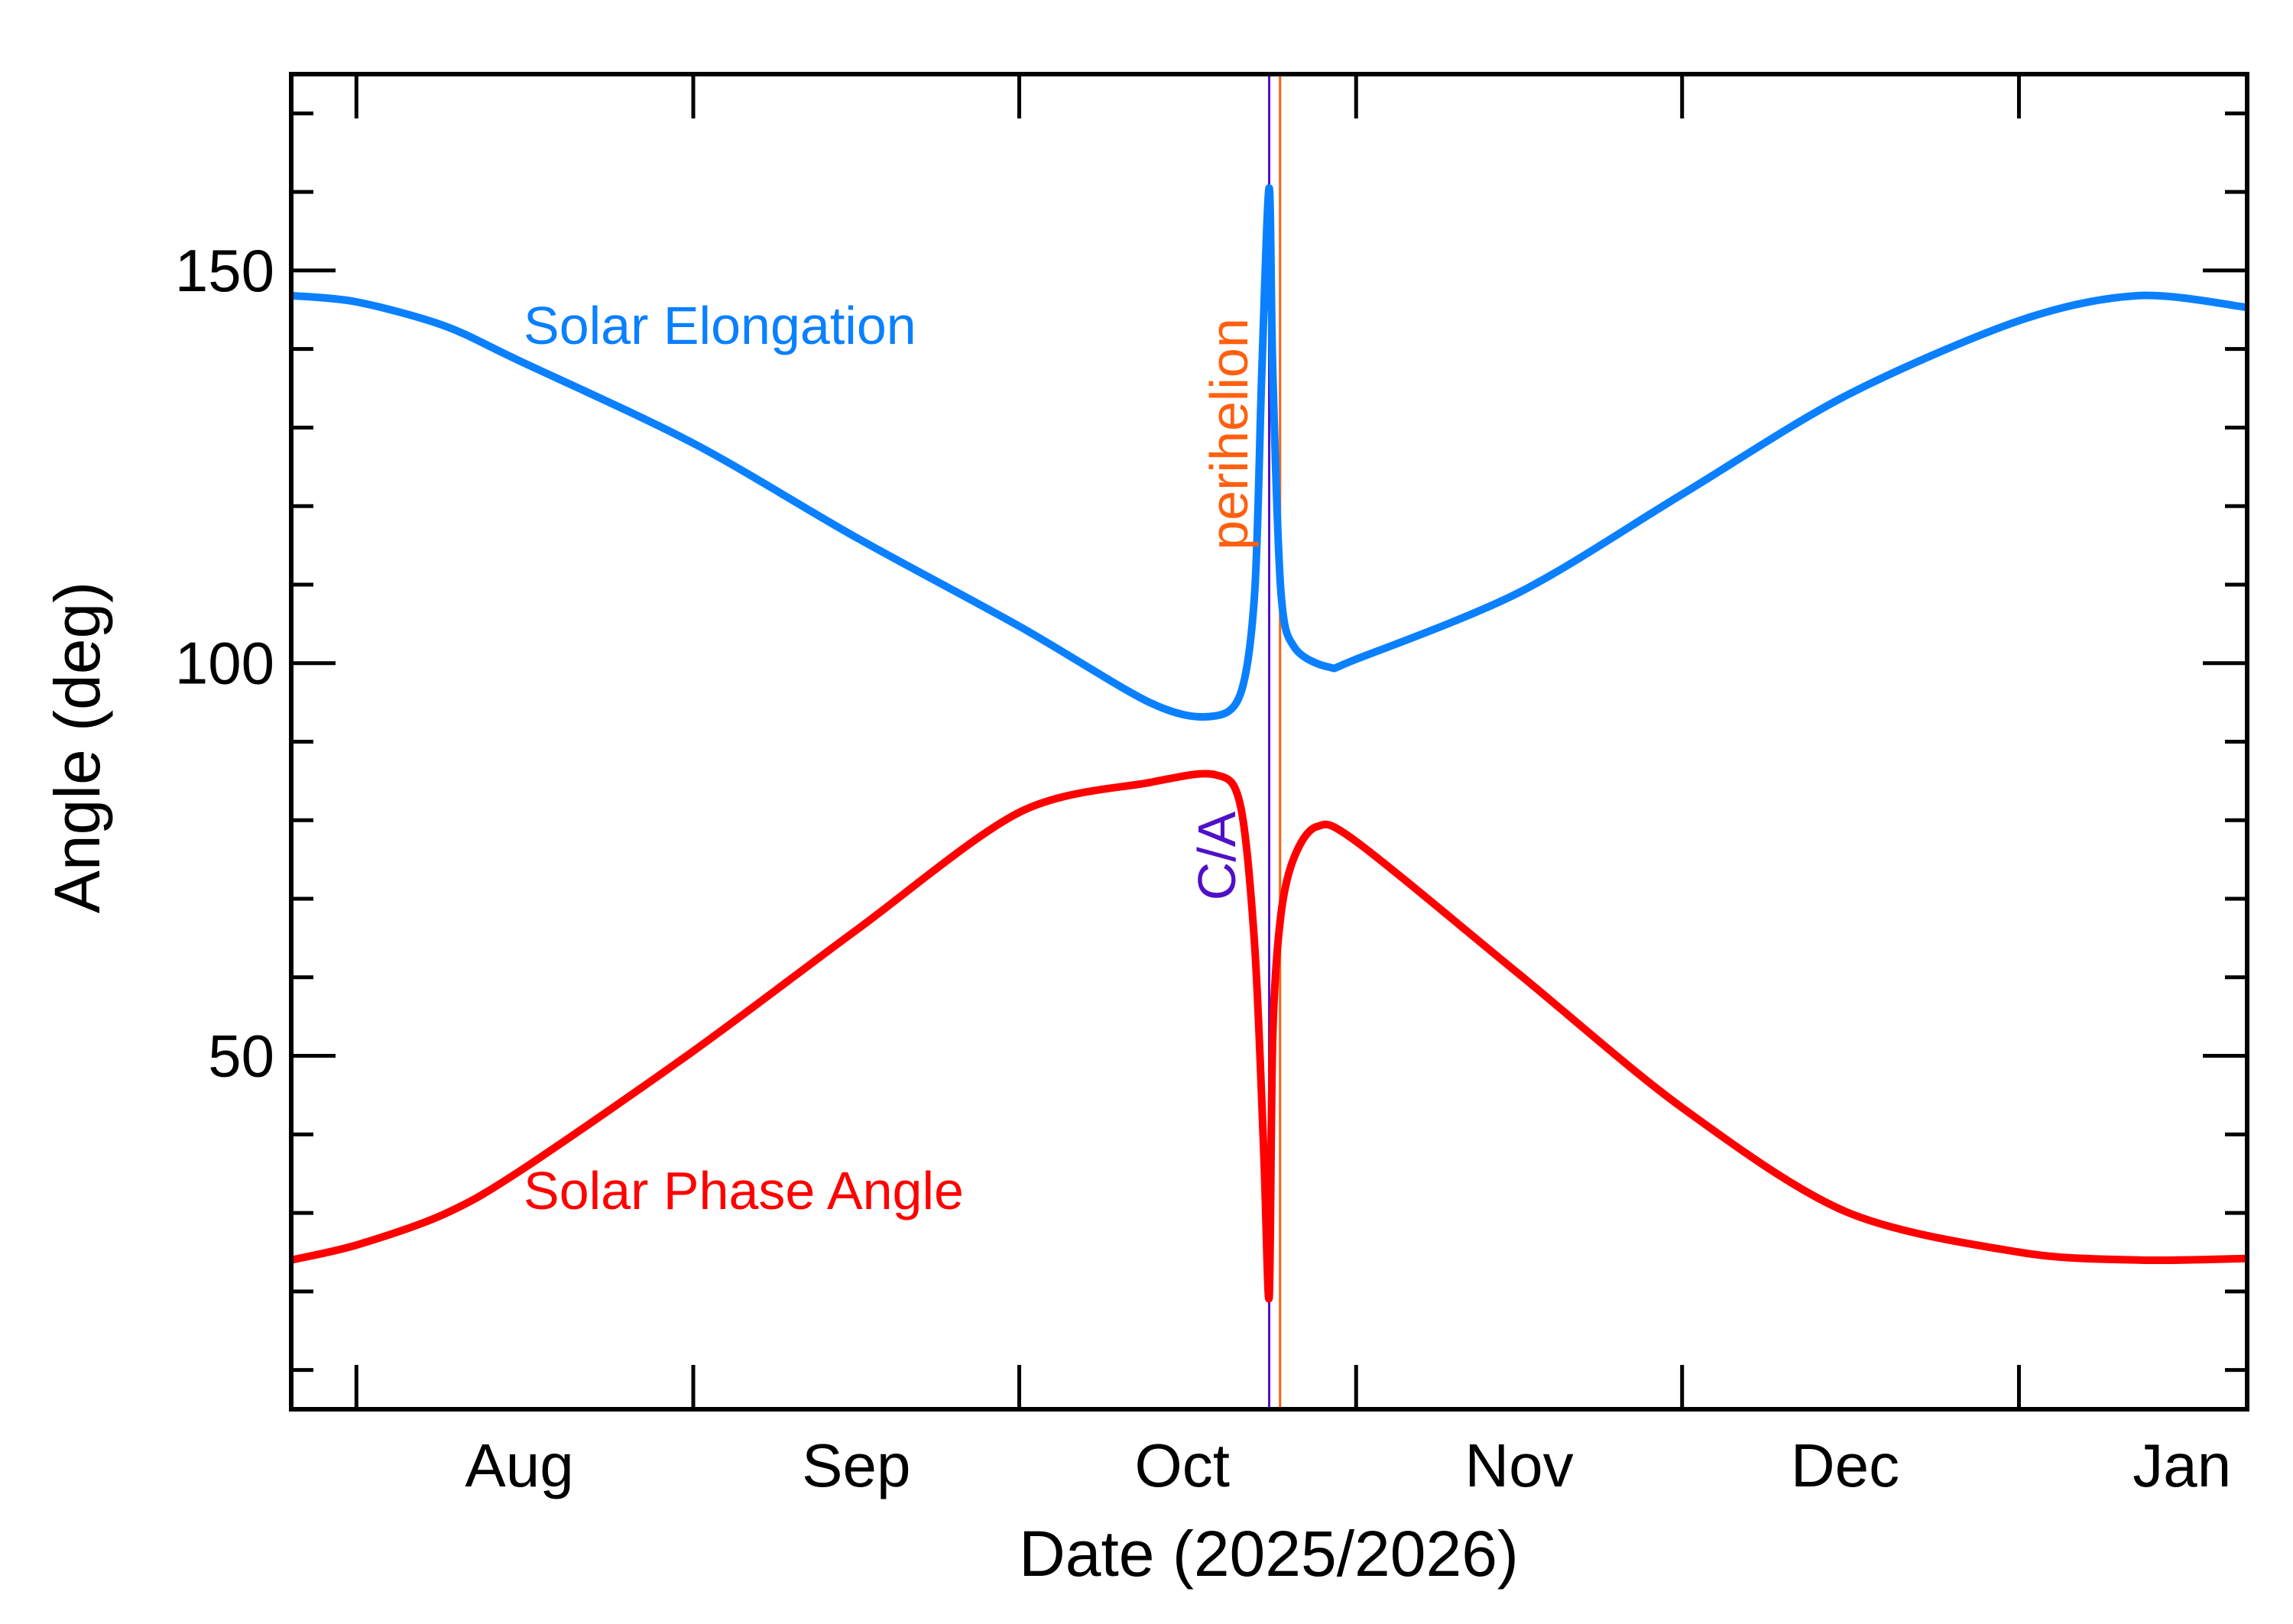 The width and height of the screenshot is (2293, 1624). Describe the element at coordinates (1269, 1554) in the screenshot. I see `x-axis-title: Date (2025/2026)` at that location.